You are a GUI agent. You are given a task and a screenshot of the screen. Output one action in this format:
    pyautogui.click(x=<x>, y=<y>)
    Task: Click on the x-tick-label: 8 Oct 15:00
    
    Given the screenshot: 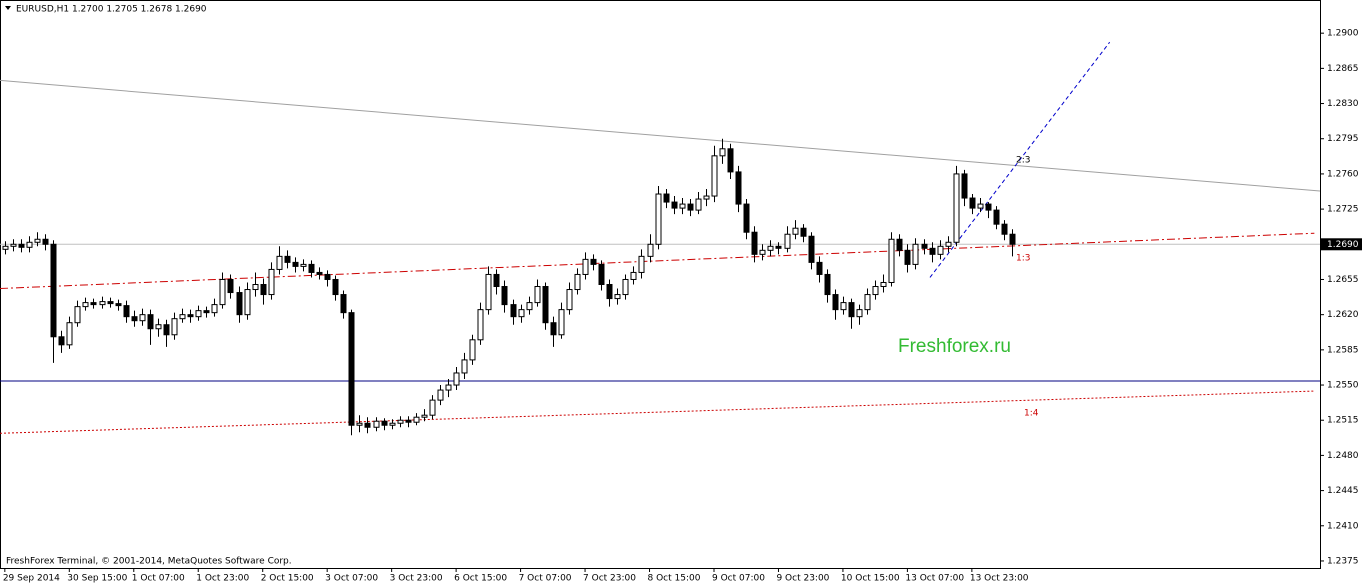 What is the action you would take?
    pyautogui.click(x=674, y=579)
    